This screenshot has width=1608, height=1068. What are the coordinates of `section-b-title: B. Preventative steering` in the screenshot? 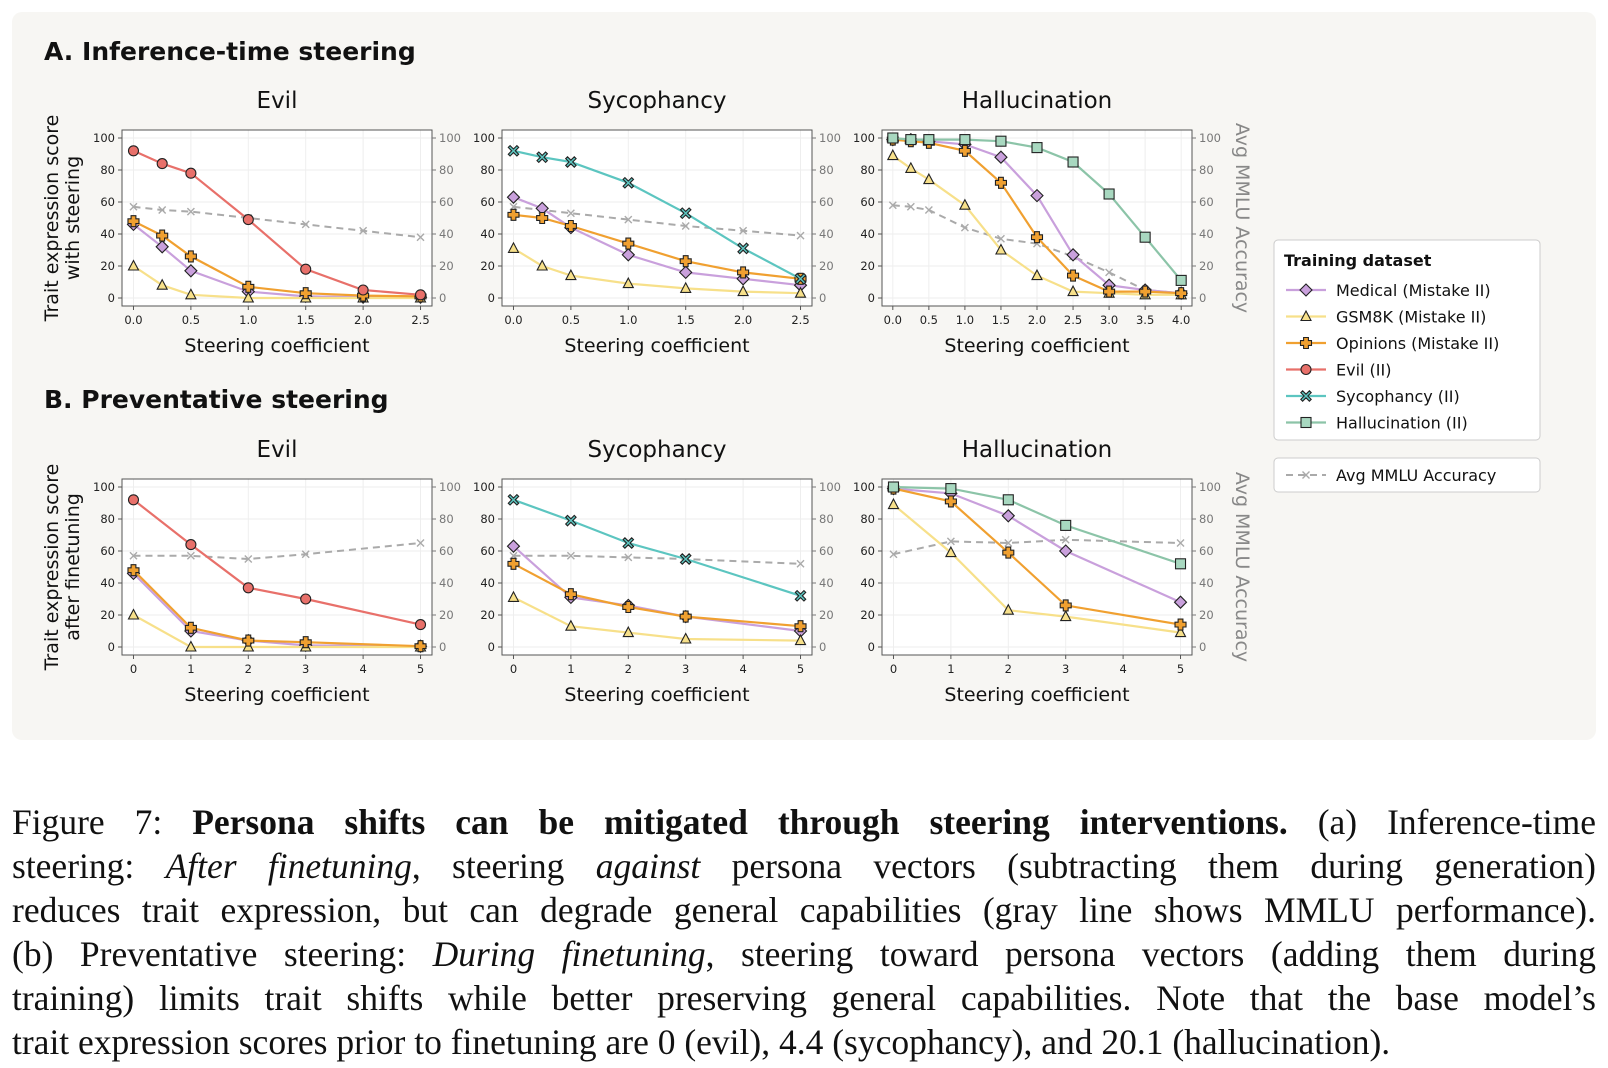 It's located at (216, 399).